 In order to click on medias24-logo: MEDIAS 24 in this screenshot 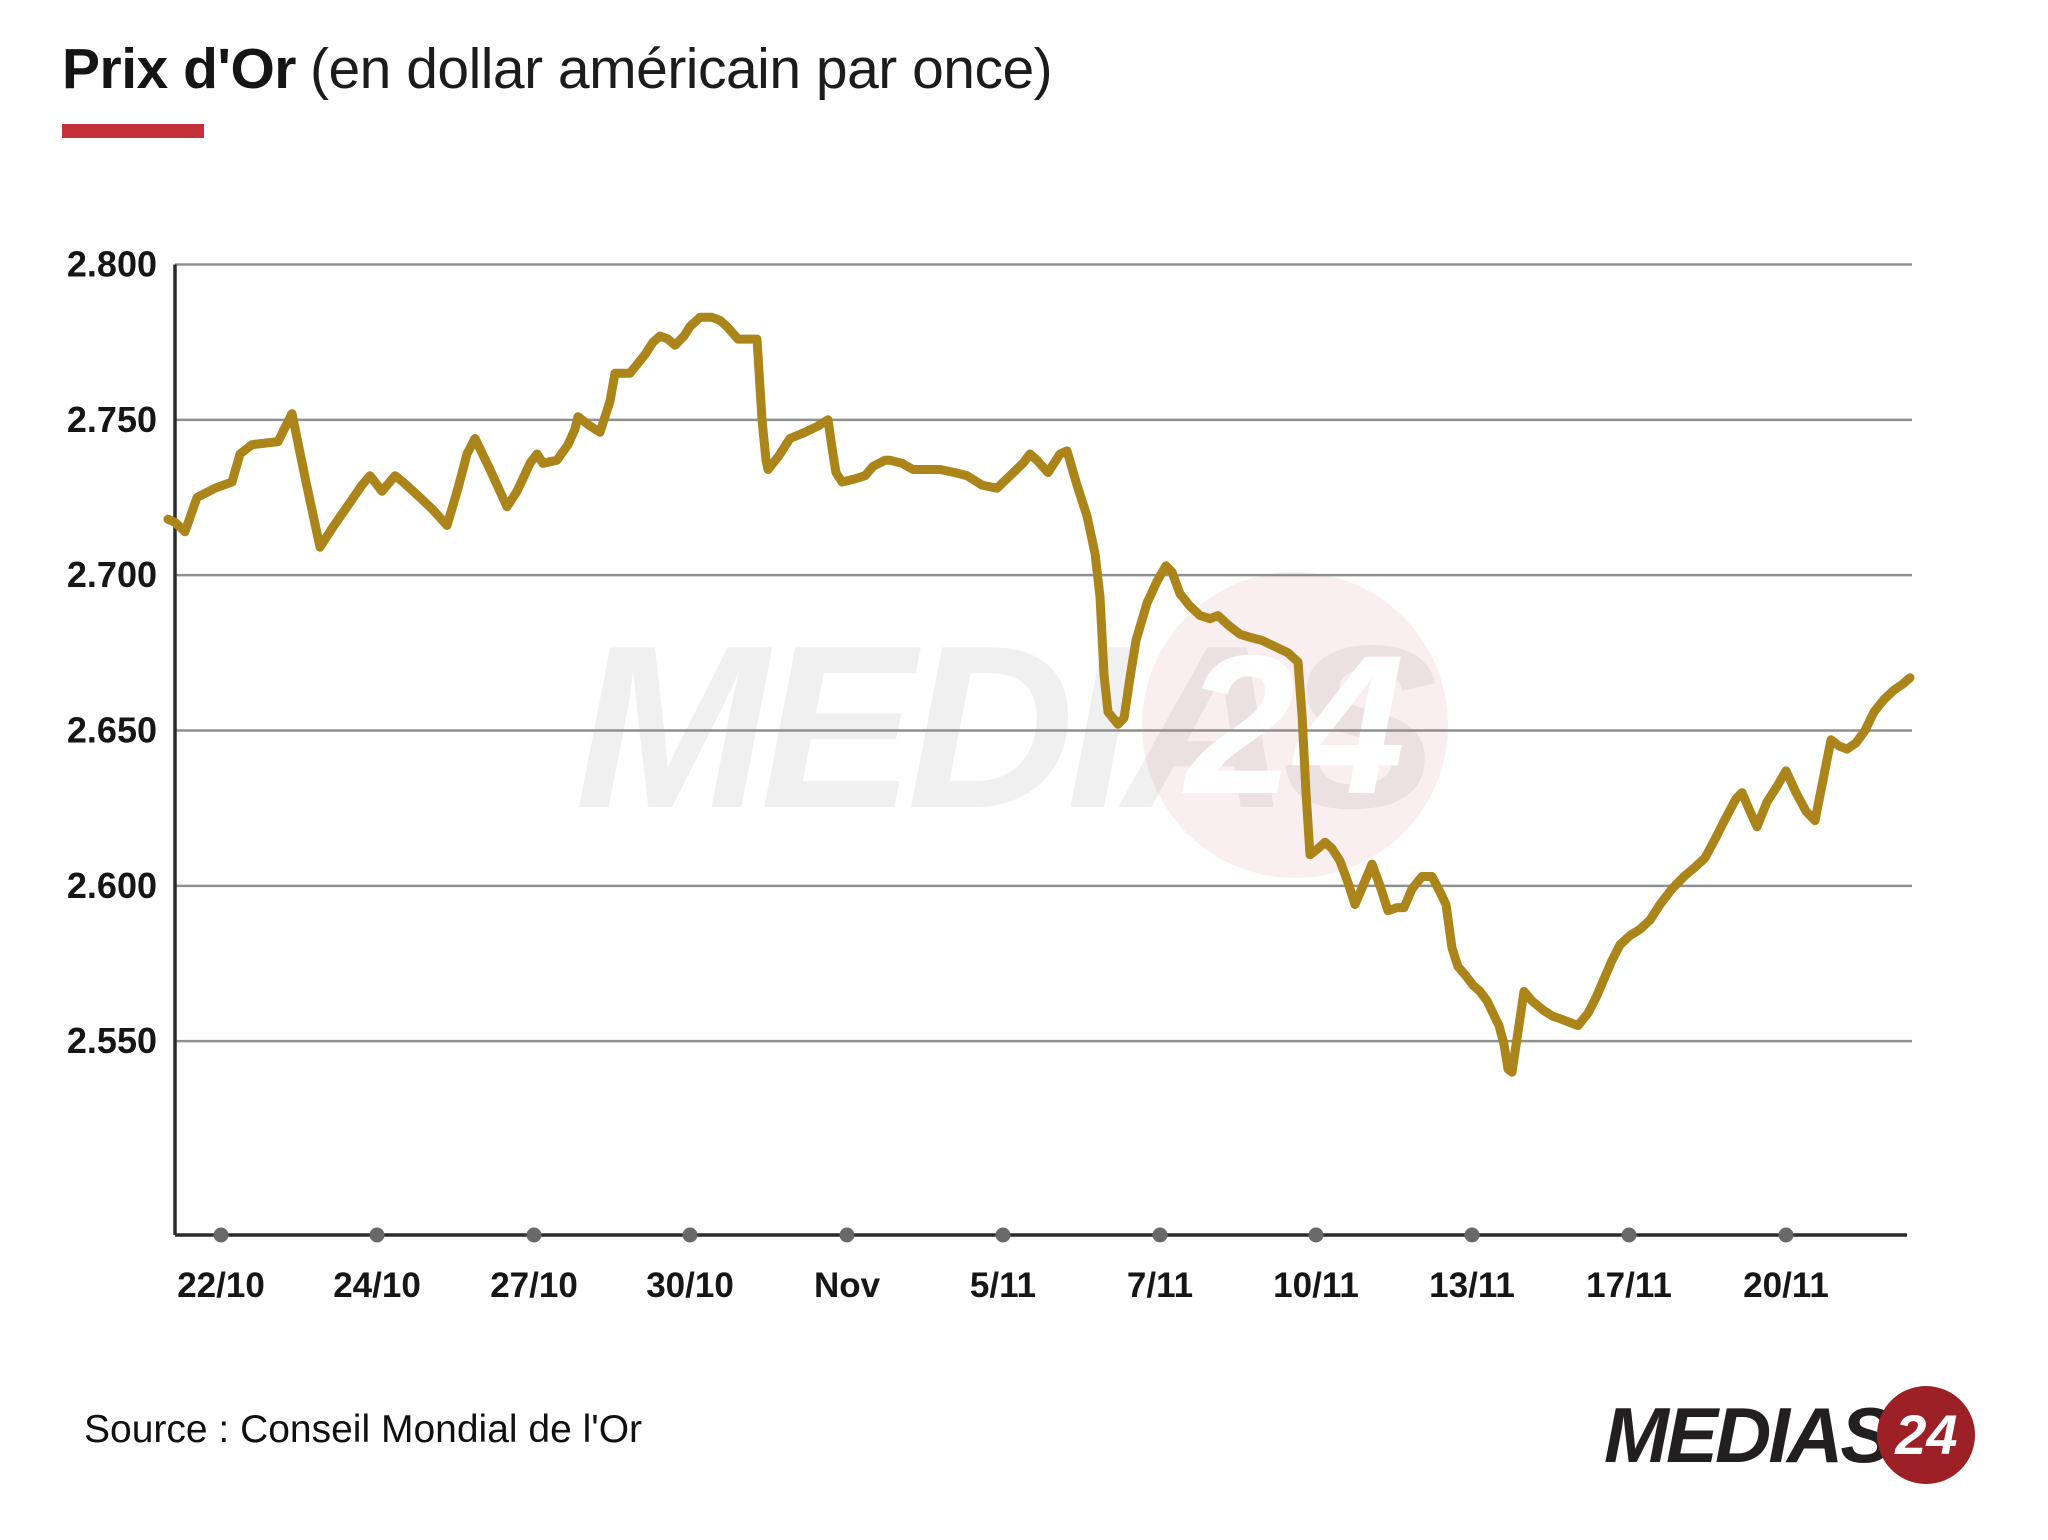, I will do `click(1790, 1435)`.